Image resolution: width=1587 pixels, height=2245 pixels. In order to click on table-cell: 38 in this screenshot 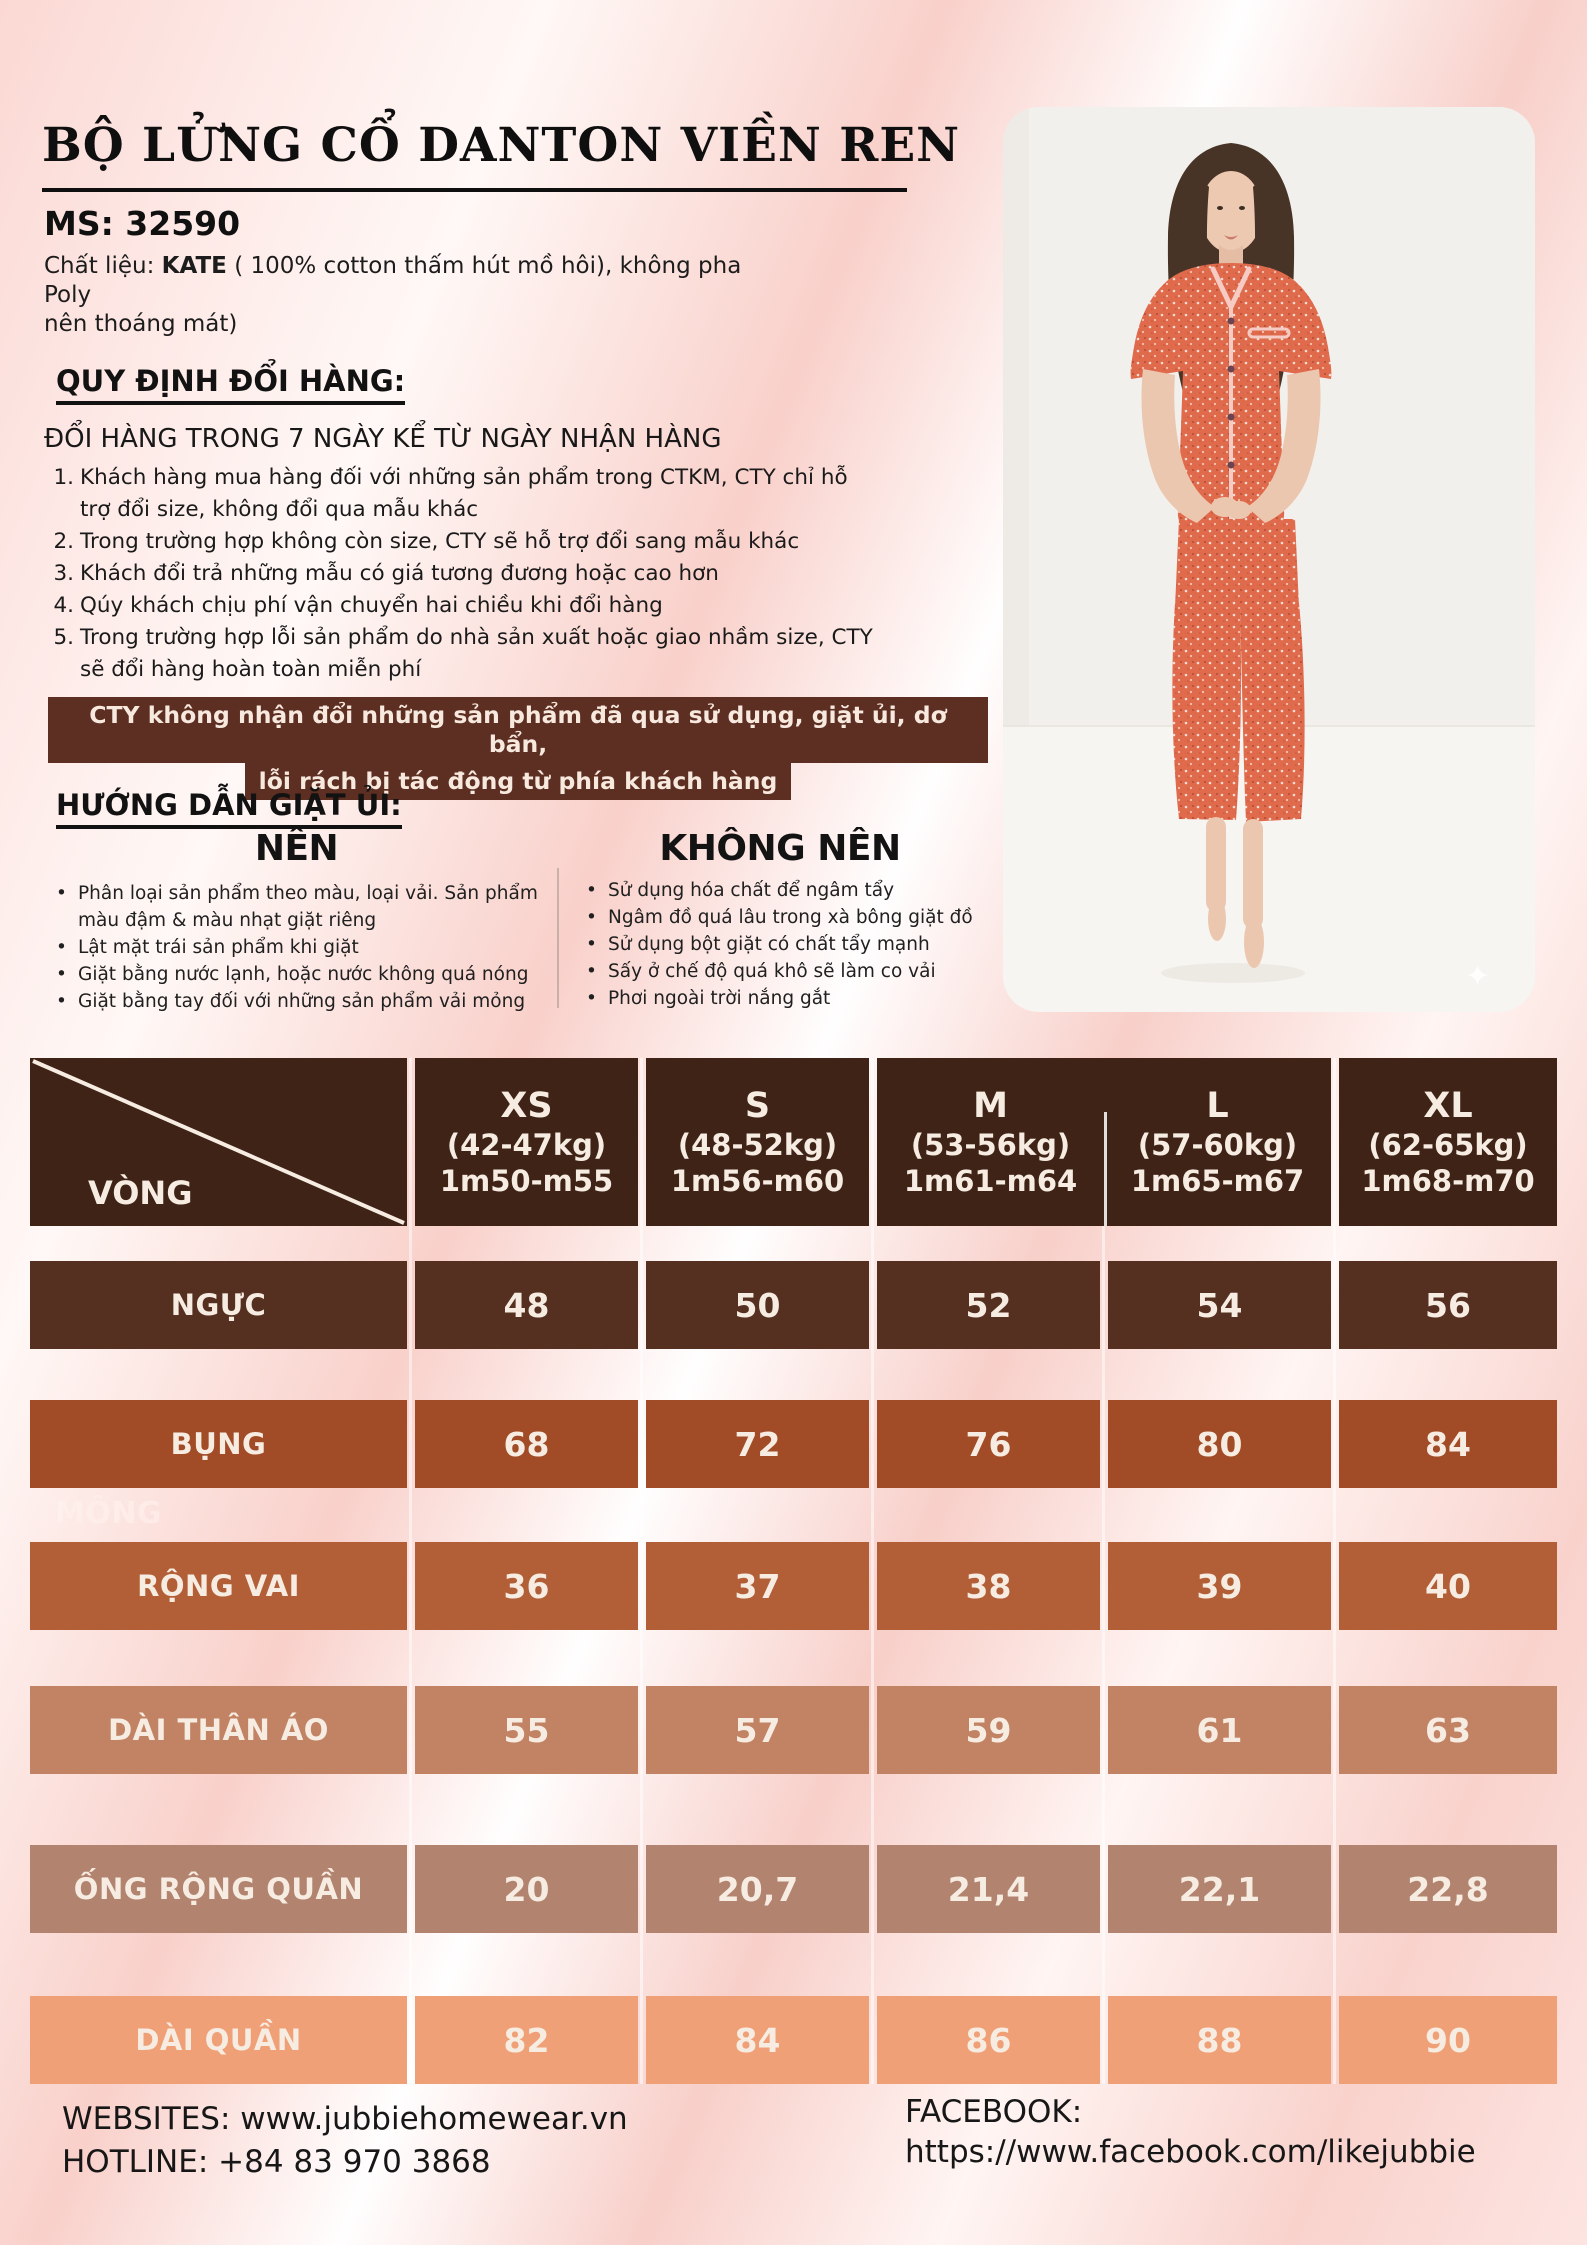, I will do `click(988, 1586)`.